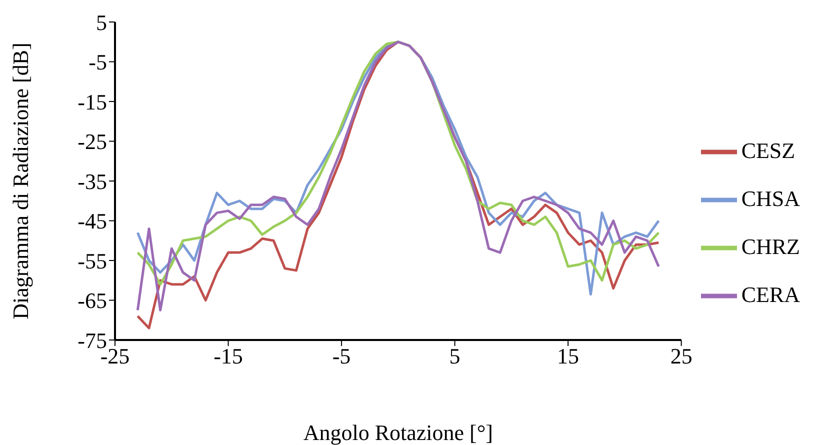  I want to click on y-tick-label: -25, so click(92, 141).